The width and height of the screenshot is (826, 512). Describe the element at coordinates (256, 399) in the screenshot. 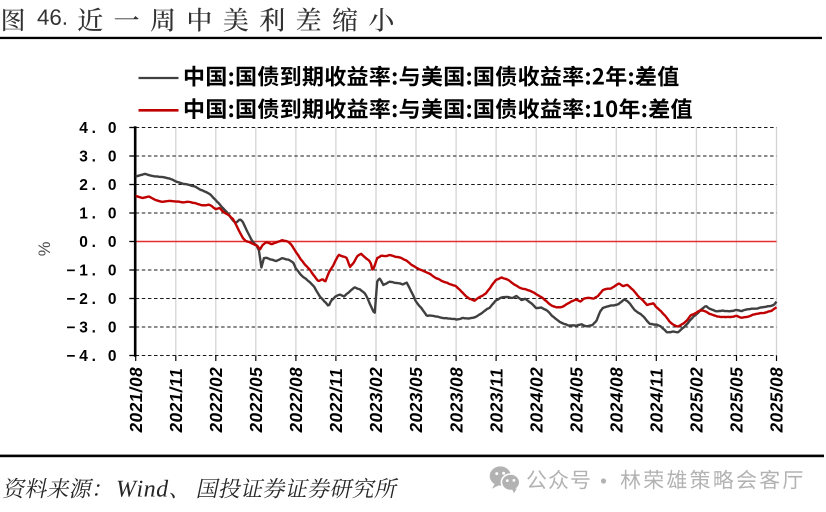

I see `svg-text: 2022/05` at that location.